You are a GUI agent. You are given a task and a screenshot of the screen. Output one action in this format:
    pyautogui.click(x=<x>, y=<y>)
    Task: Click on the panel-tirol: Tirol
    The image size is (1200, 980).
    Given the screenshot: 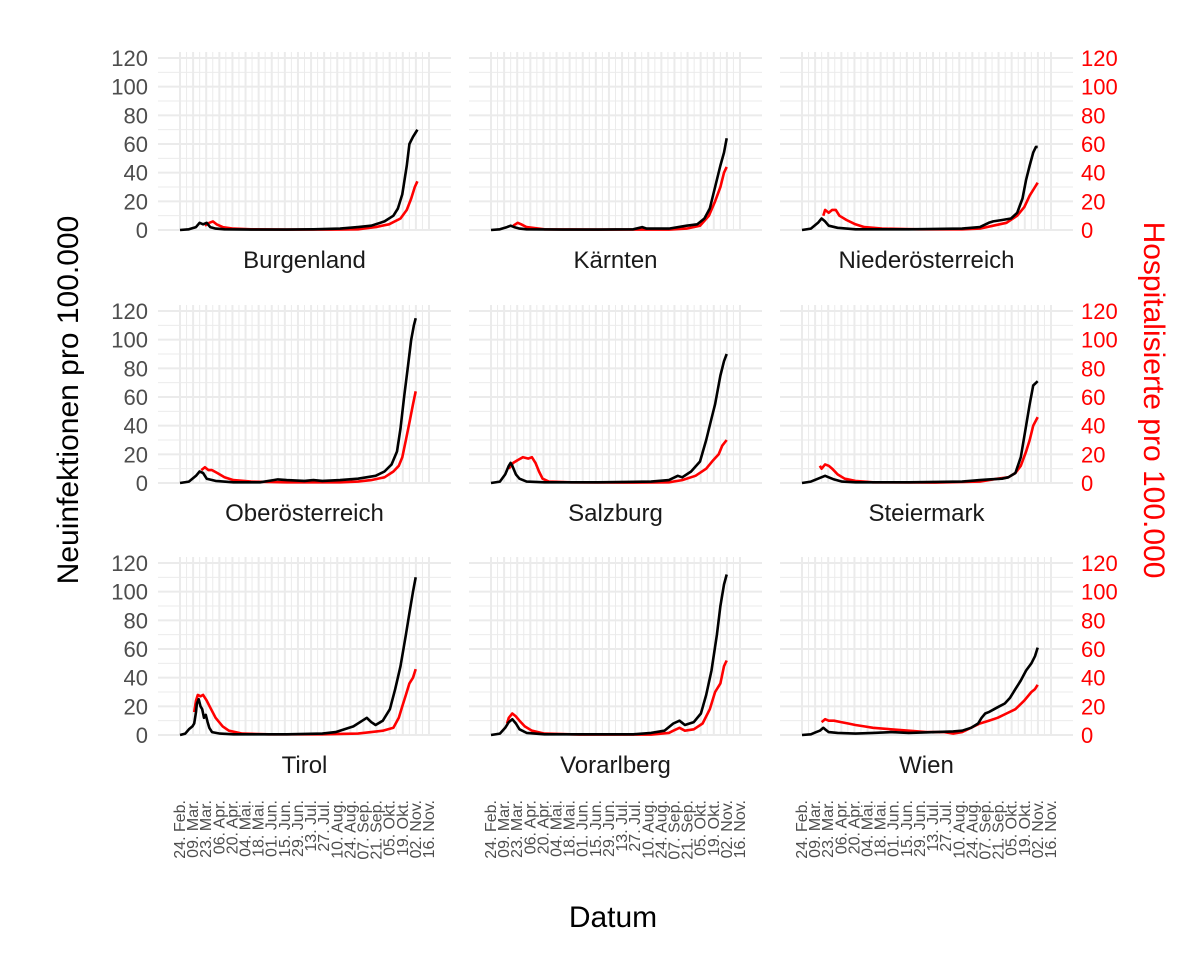 What is the action you would take?
    pyautogui.click(x=304, y=668)
    